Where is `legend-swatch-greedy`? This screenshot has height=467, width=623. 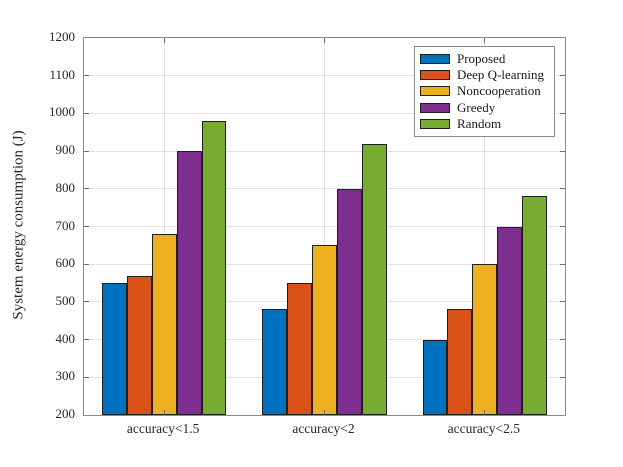
legend-swatch-greedy is located at coordinates (435, 107).